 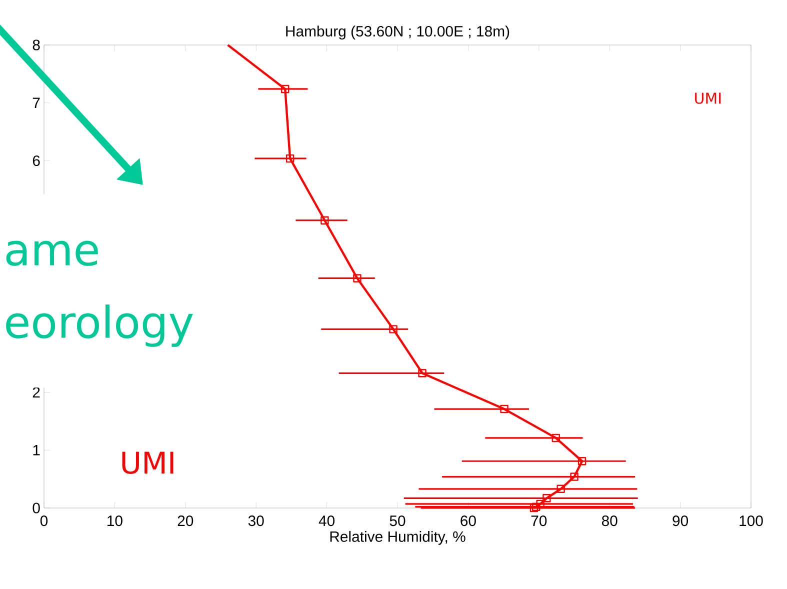 I want to click on y-tick-label: 6, so click(x=36, y=160).